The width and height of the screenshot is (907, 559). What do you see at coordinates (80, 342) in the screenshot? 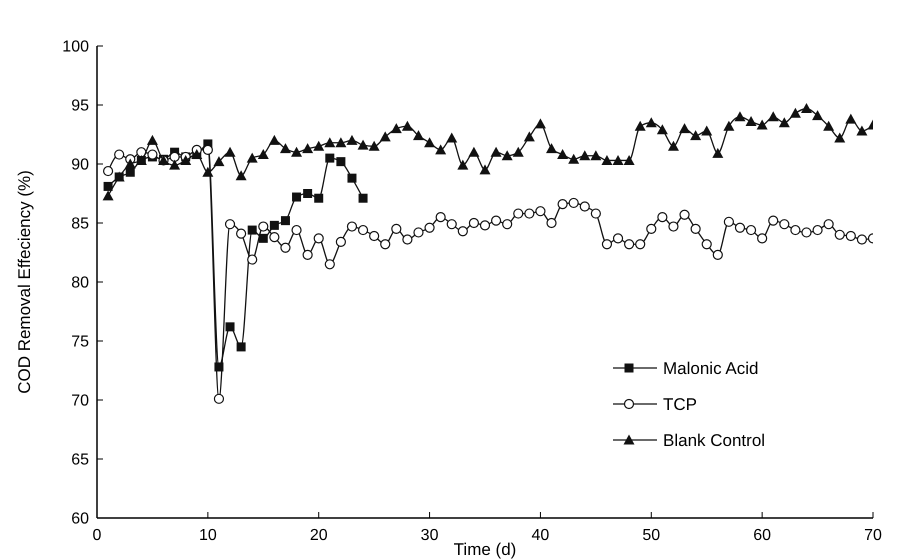
I see `y-tick-label: 75` at bounding box center [80, 342].